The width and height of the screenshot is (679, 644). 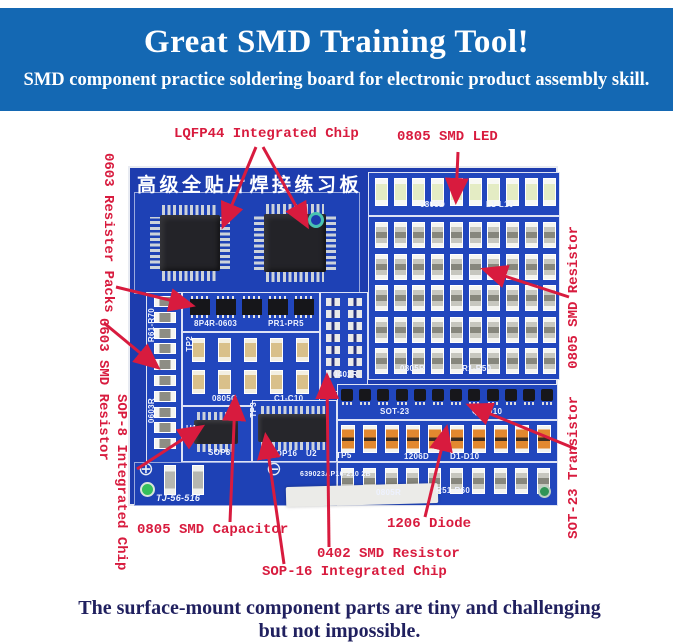 What do you see at coordinates (178, 498) in the screenshot?
I see `silkscreen-model: TJ-56-516` at bounding box center [178, 498].